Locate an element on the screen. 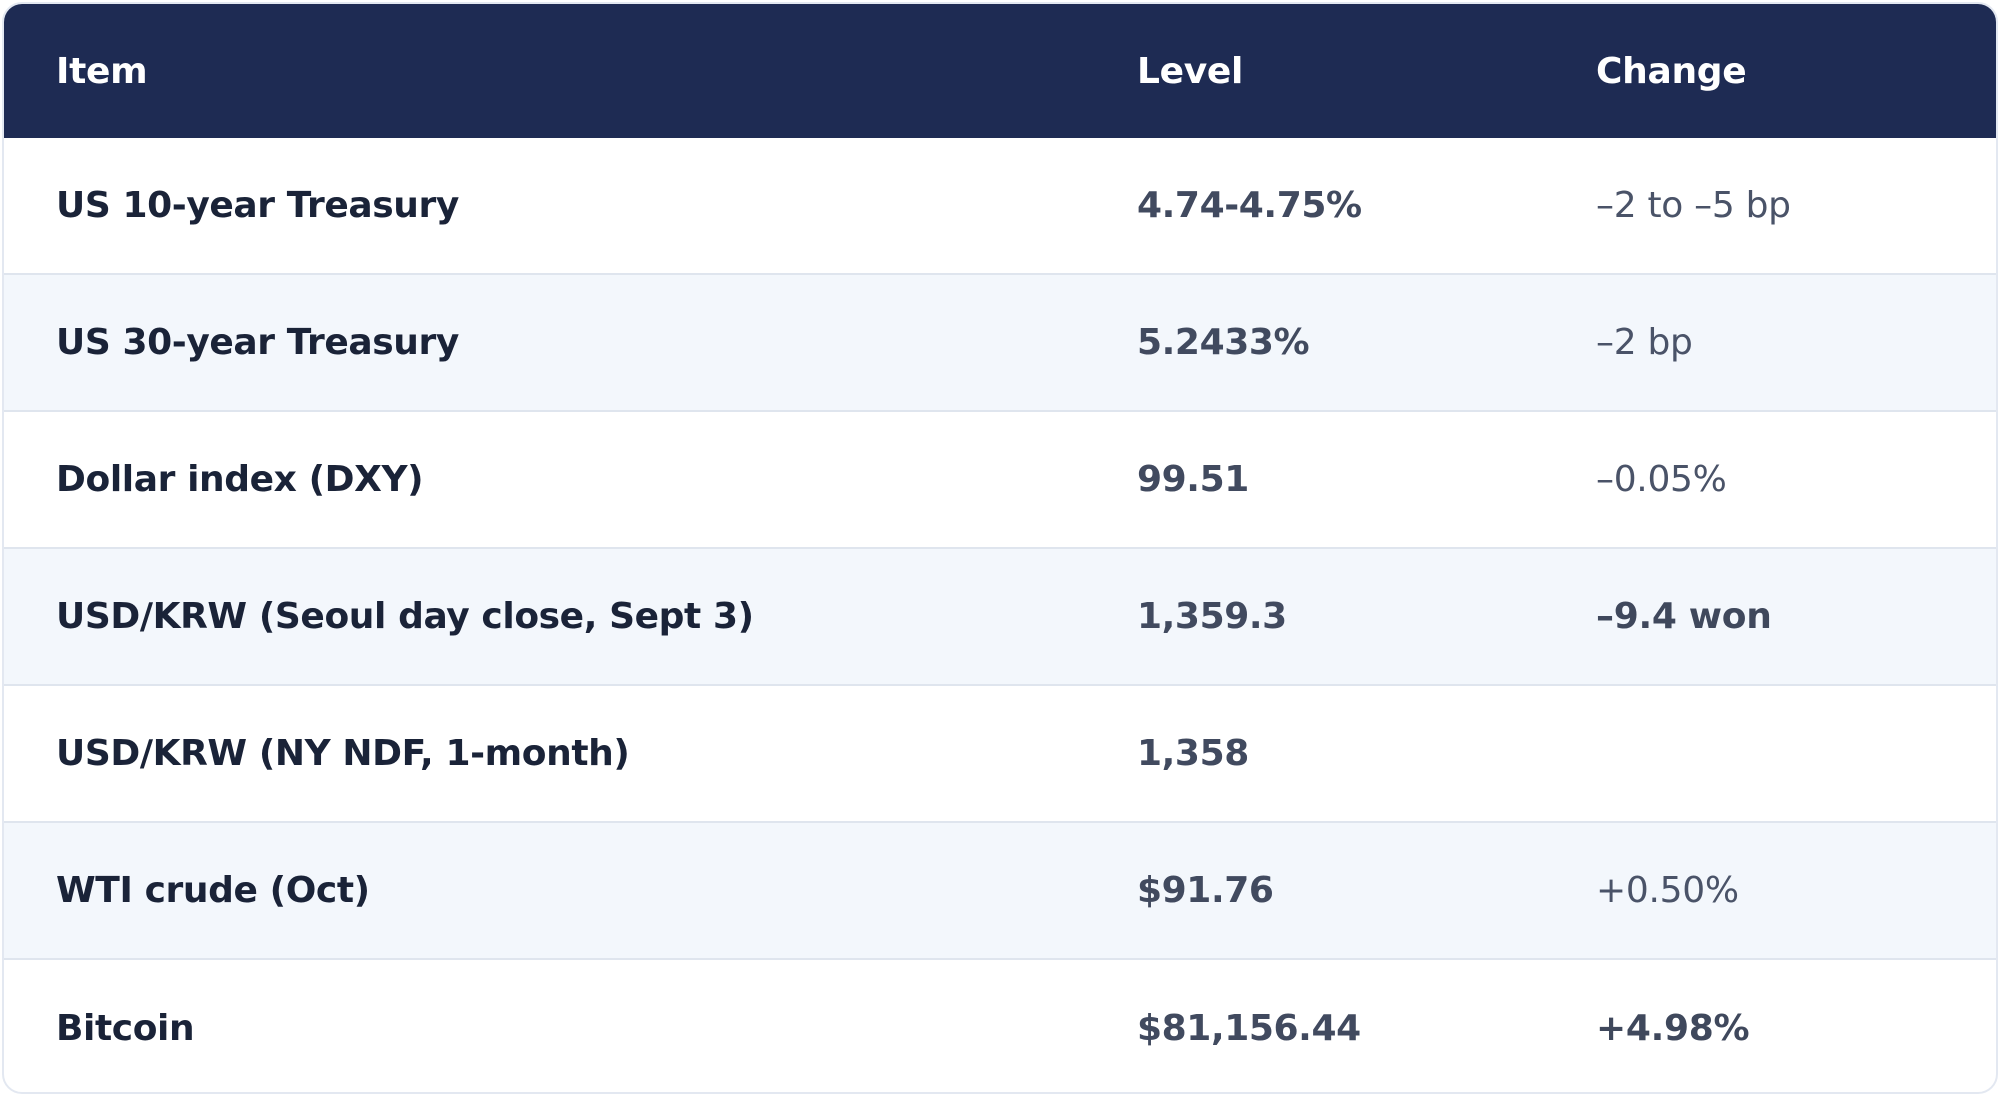 The image size is (2000, 1096). row-change-cell: –9.4 won is located at coordinates (1684, 616).